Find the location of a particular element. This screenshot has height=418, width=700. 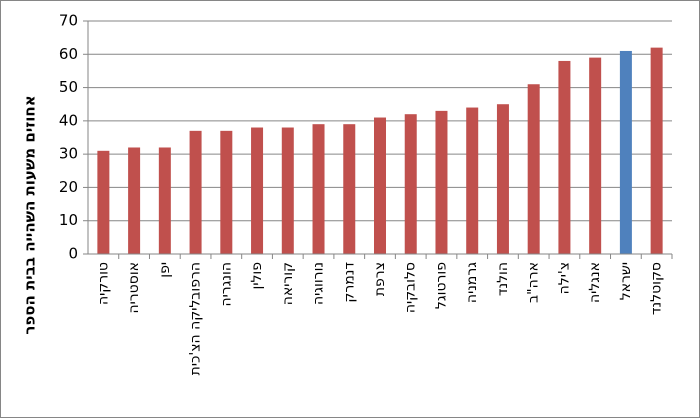

x-tick-label: פולין is located at coordinates (257, 275).